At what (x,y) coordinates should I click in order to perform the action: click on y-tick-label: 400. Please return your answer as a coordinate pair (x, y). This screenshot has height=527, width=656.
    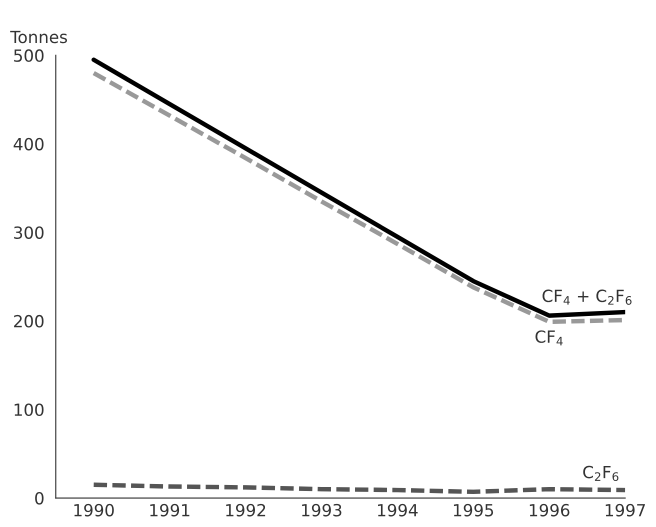
    Looking at the image, I should click on (29, 144).